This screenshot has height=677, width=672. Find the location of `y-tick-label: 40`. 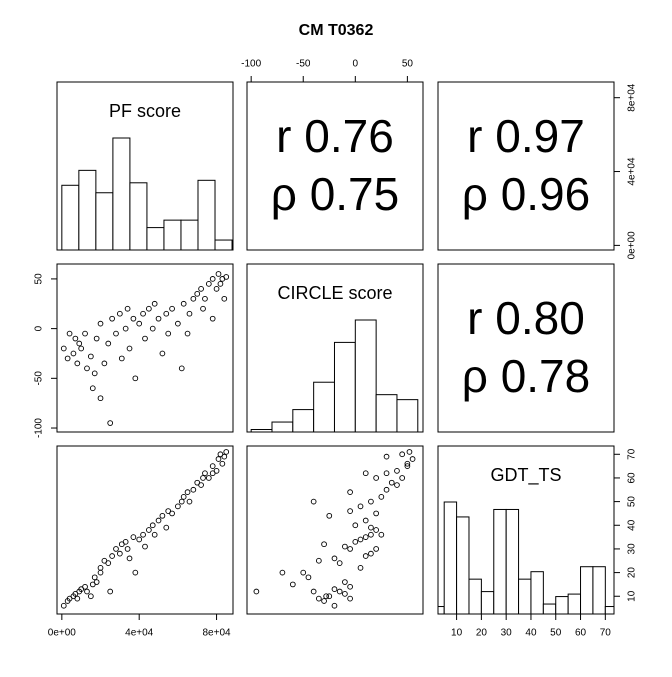

y-tick-label: 40 is located at coordinates (632, 525).